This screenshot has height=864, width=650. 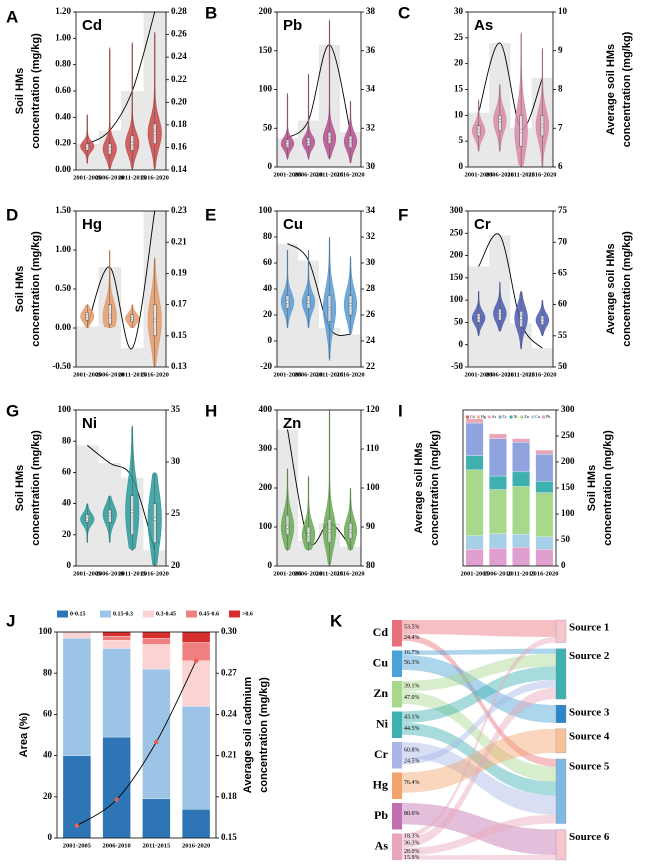 I want to click on x-tick-label: 2006-2010, so click(x=110, y=573).